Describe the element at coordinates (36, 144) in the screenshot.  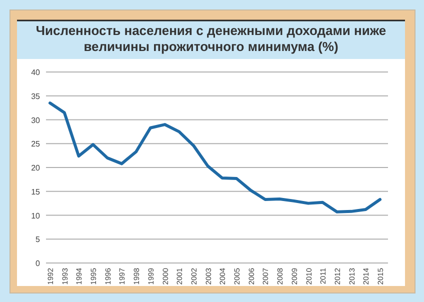
I see `y-tick-label: 25` at that location.